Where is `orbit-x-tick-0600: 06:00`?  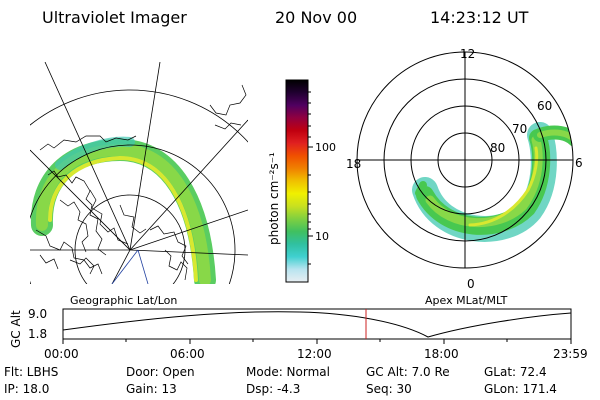
orbit-x-tick-0600: 06:00 is located at coordinates (187, 354).